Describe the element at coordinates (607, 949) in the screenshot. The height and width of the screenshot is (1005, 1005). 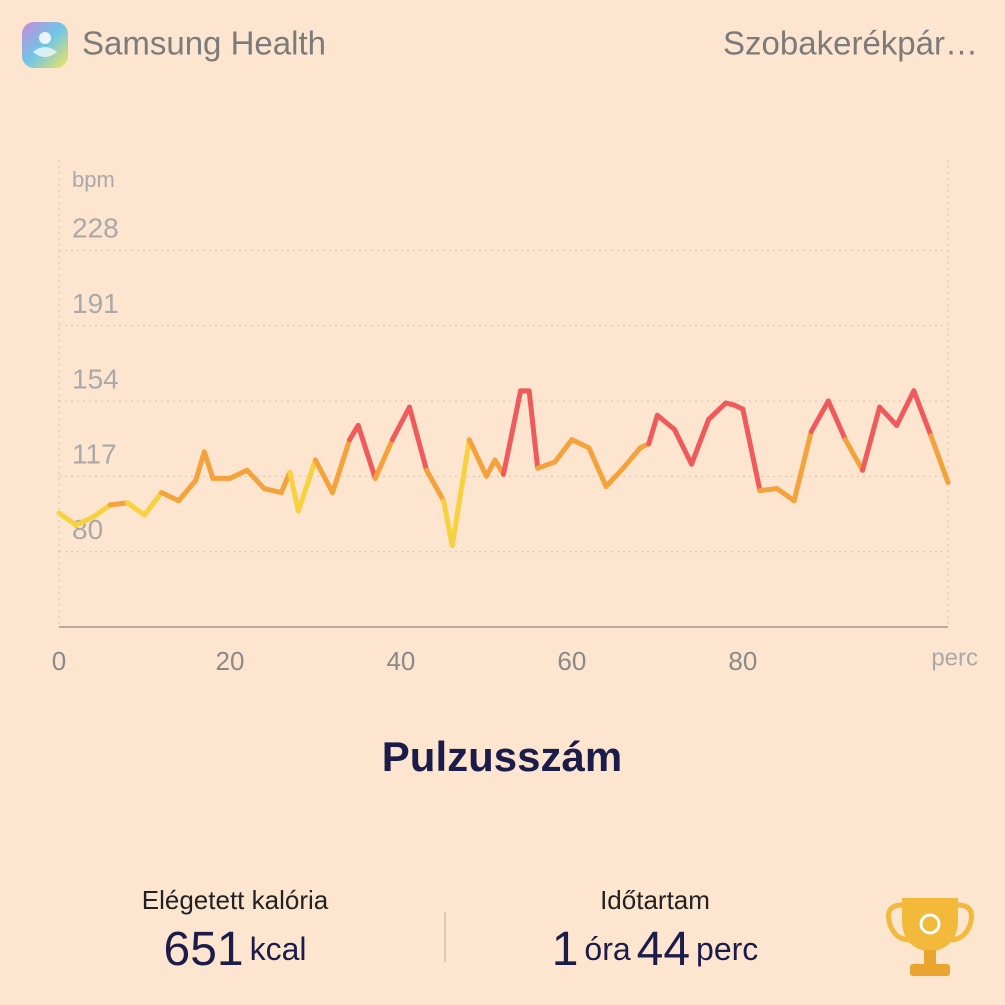
I see `hours-unit: óra` at that location.